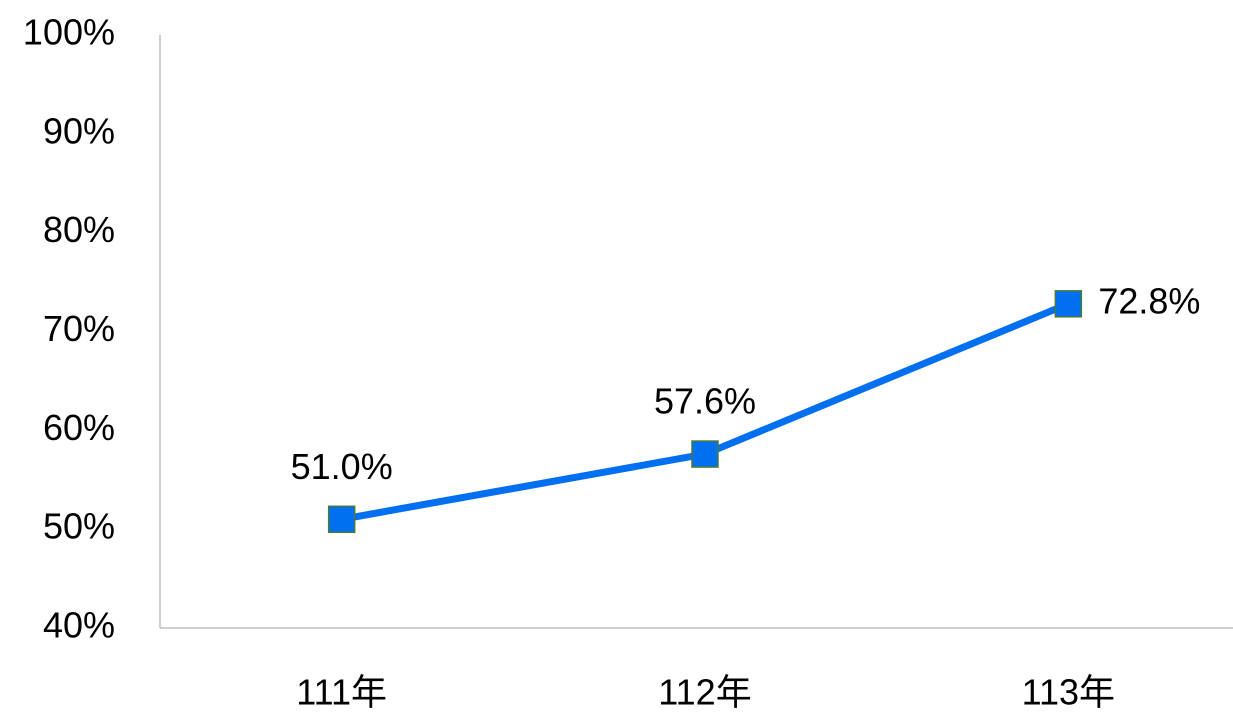 Image resolution: width=1233 pixels, height=721 pixels. I want to click on y-tick-label: 70%, so click(79, 328).